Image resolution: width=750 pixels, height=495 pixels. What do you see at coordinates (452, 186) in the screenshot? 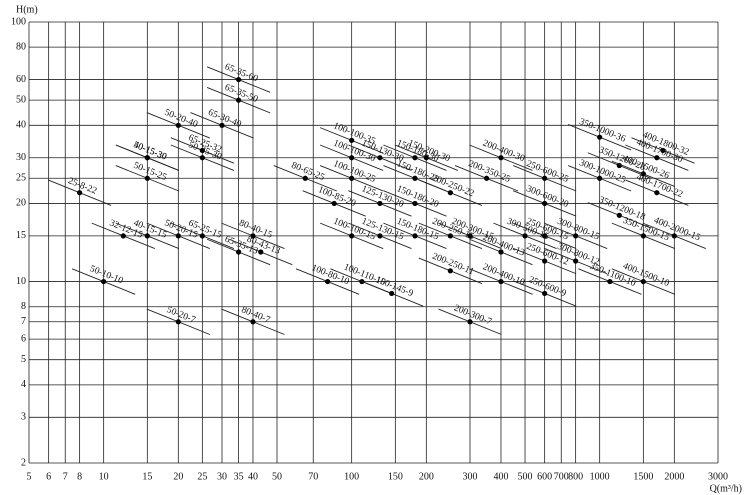
I see `pump-label: 200-250-22` at bounding box center [452, 186].